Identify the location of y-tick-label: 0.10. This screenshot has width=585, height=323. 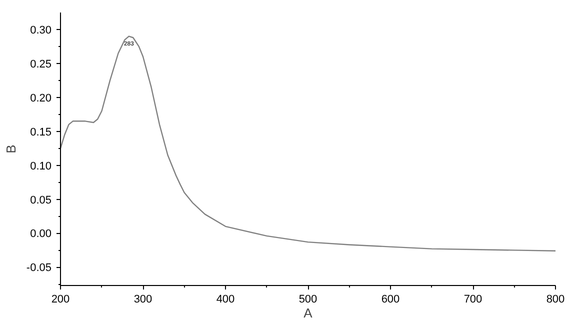
(41, 166).